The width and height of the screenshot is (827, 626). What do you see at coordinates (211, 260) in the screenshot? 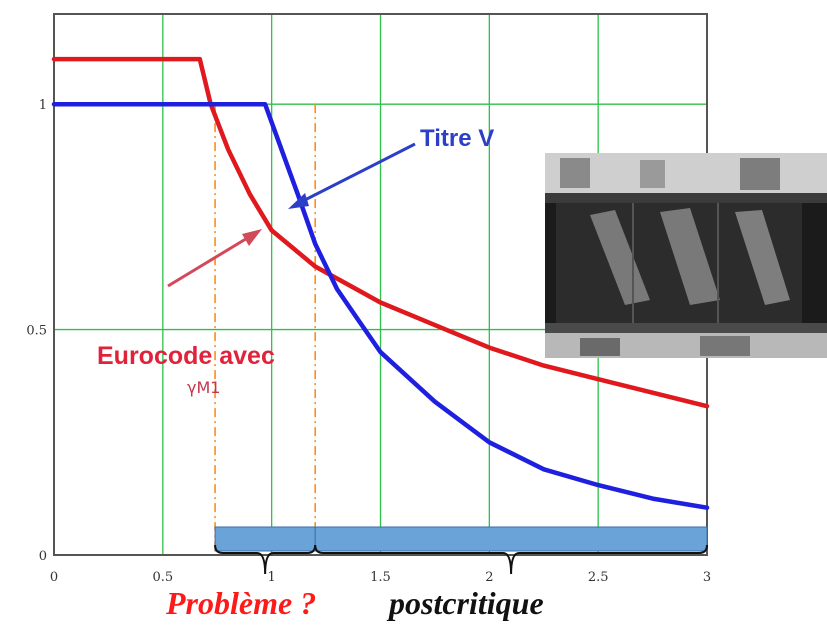
I see `eurocode-arrow` at bounding box center [211, 260].